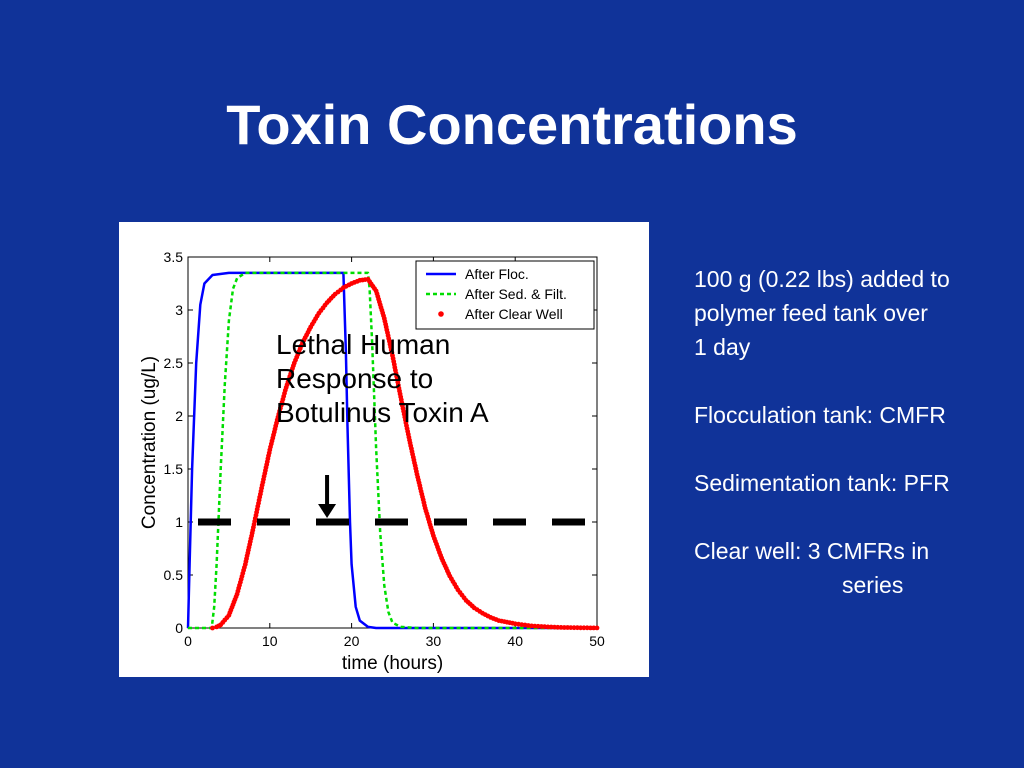 This screenshot has width=1024, height=768. What do you see at coordinates (179, 416) in the screenshot?
I see `y-tick-label: 2` at bounding box center [179, 416].